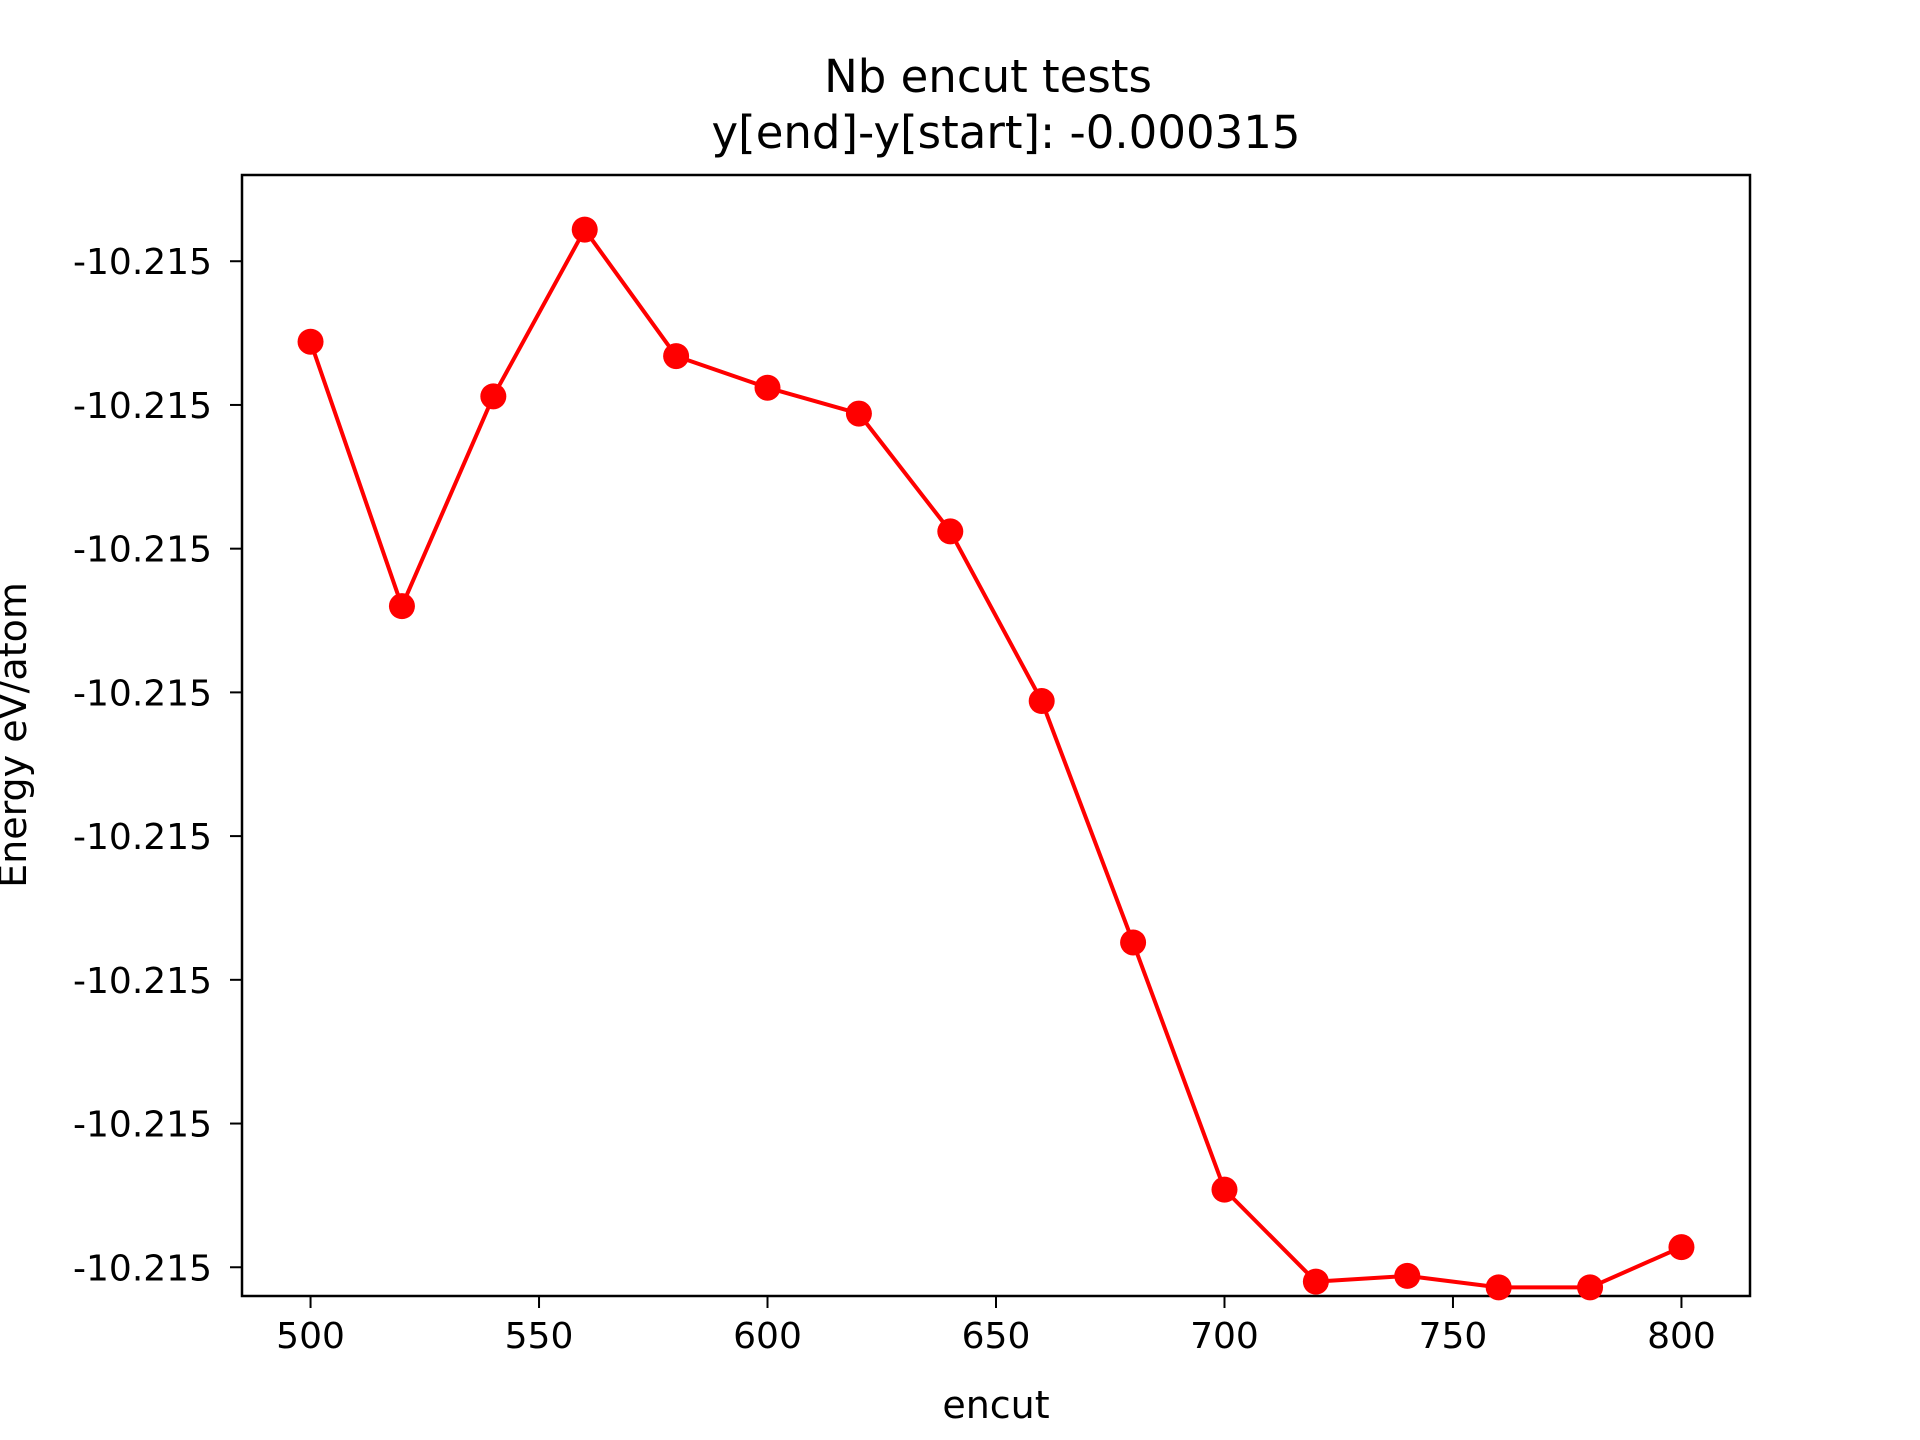 The image size is (1920, 1440). I want to click on chart-subtitle: y[end]-y[start]: -0.000315, so click(1006, 132).